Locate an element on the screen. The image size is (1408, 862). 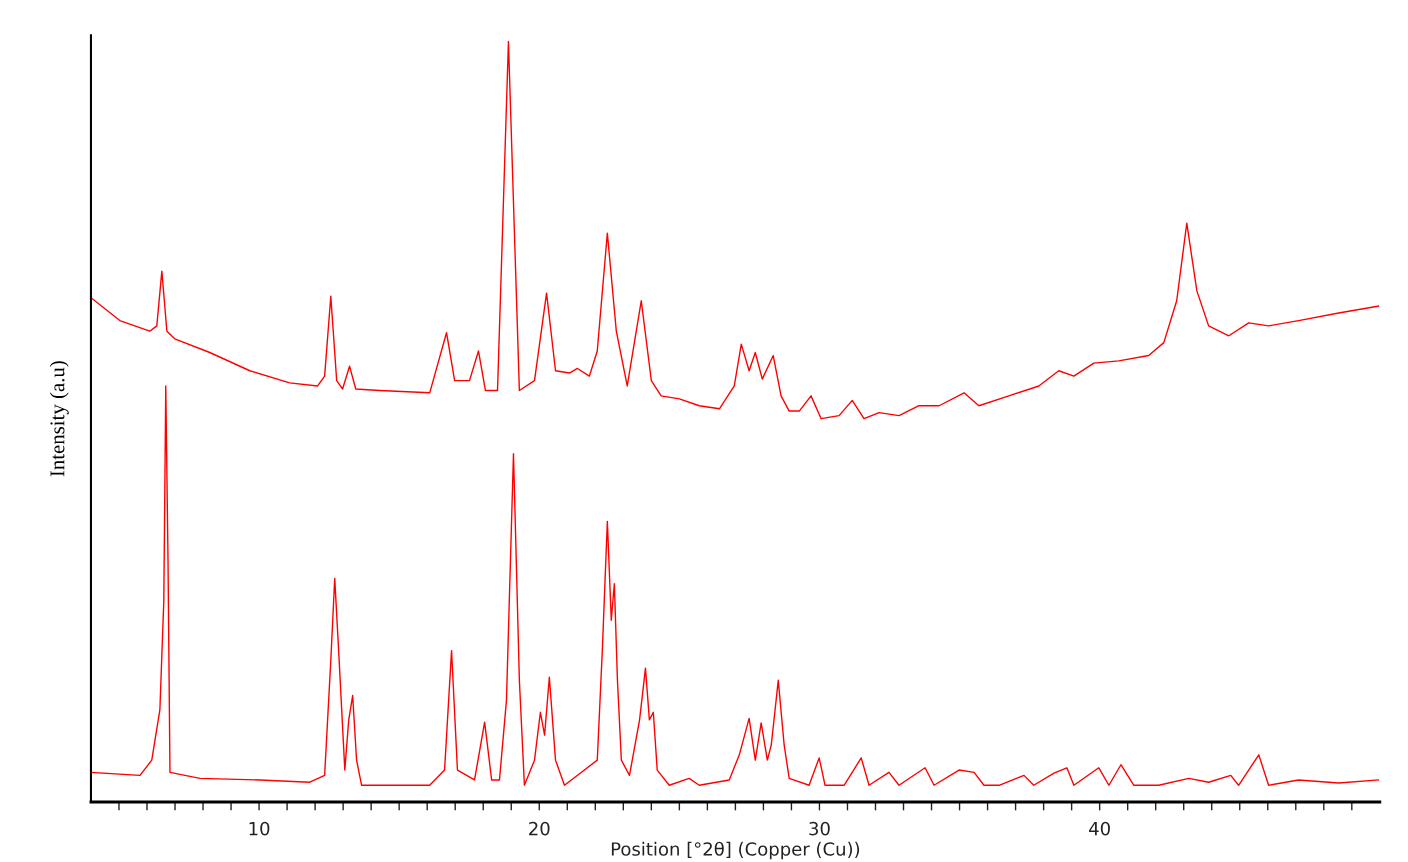
x-tick-label: 20 is located at coordinates (539, 828).